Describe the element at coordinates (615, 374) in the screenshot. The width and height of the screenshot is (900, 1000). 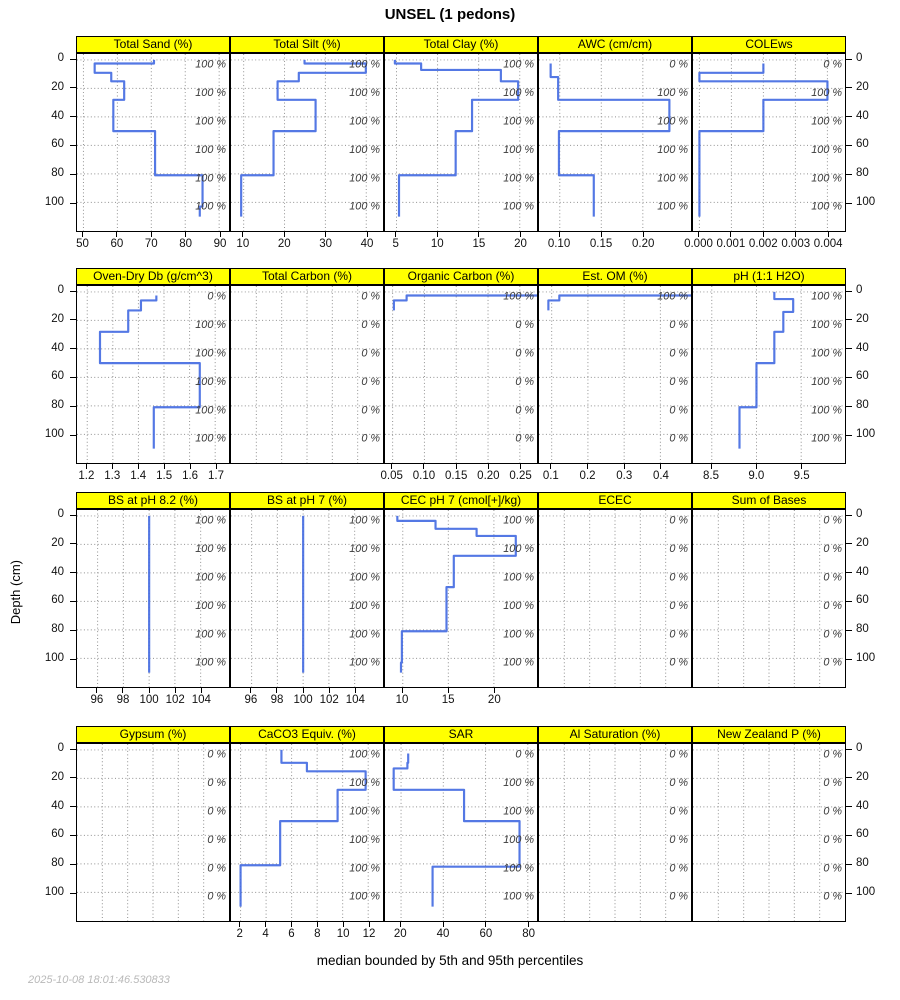
I see `panel-est-om: 100 % 0 % 0 % 0 % 0 % 0 %` at that location.